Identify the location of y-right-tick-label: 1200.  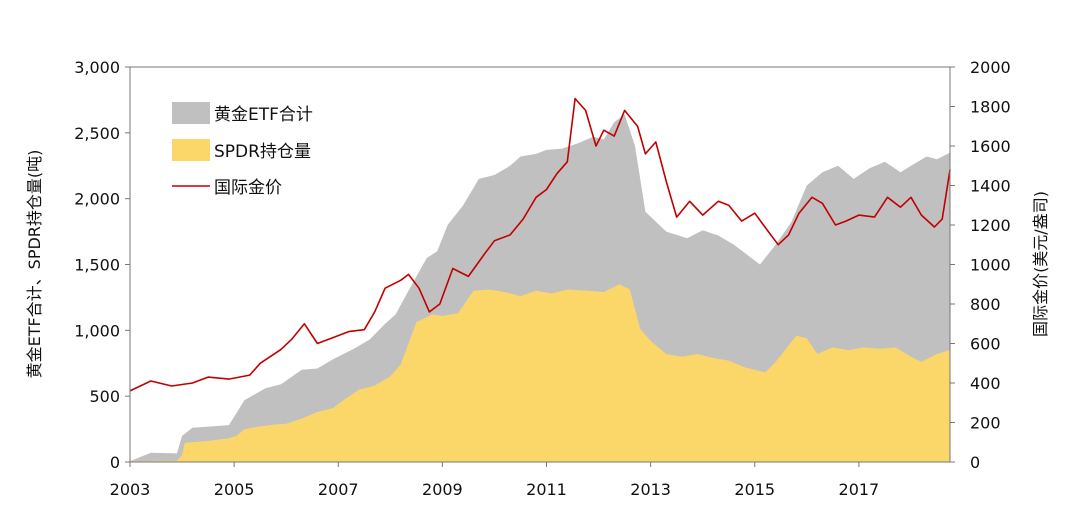
(990, 225).